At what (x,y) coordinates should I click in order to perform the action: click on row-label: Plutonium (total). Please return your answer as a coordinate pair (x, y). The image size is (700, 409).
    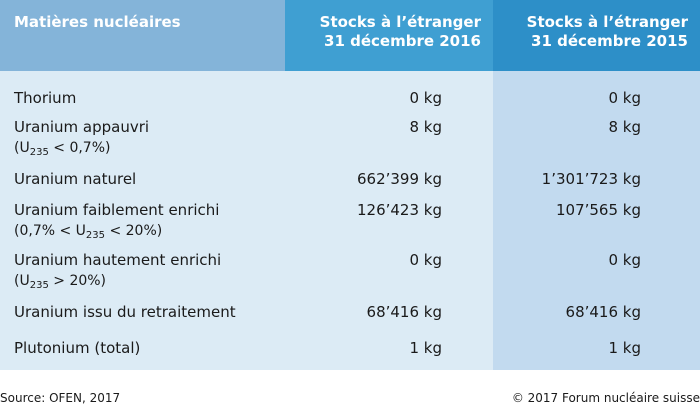
    Looking at the image, I should click on (77, 348).